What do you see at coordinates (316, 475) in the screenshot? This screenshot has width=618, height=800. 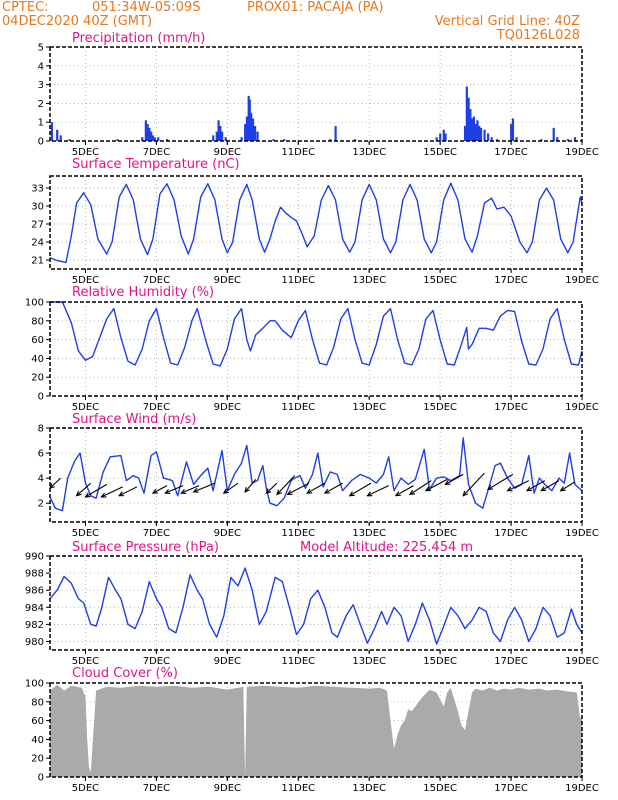 I see `wind-frame` at bounding box center [316, 475].